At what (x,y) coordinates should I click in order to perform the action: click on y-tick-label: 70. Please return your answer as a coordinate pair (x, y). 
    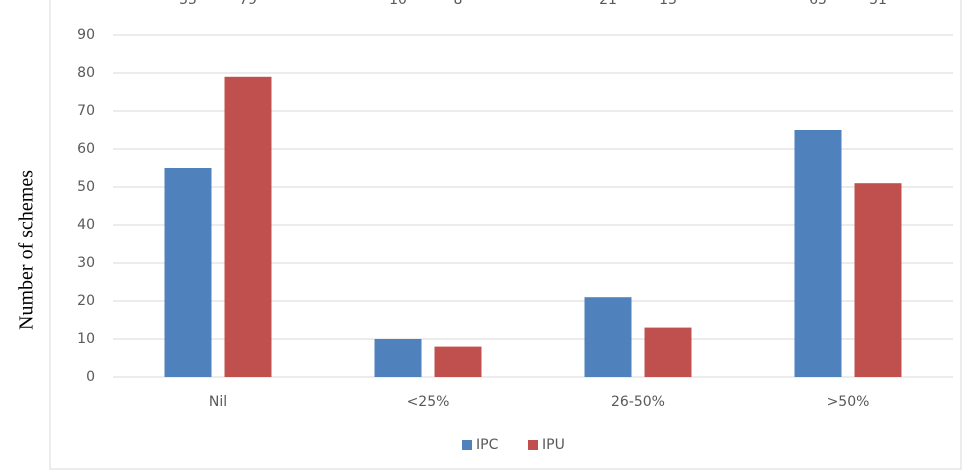
    Looking at the image, I should click on (86, 111).